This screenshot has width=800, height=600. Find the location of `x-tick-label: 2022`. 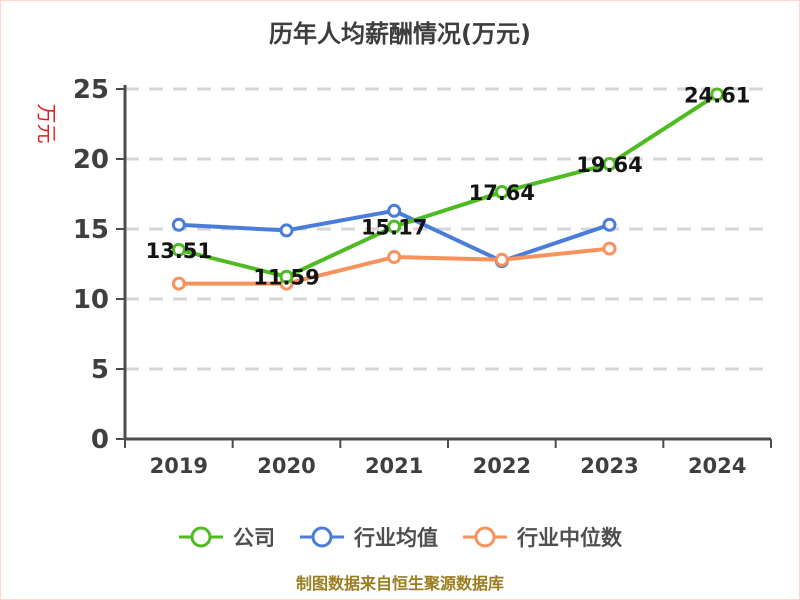

x-tick-label: 2022 is located at coordinates (502, 466).